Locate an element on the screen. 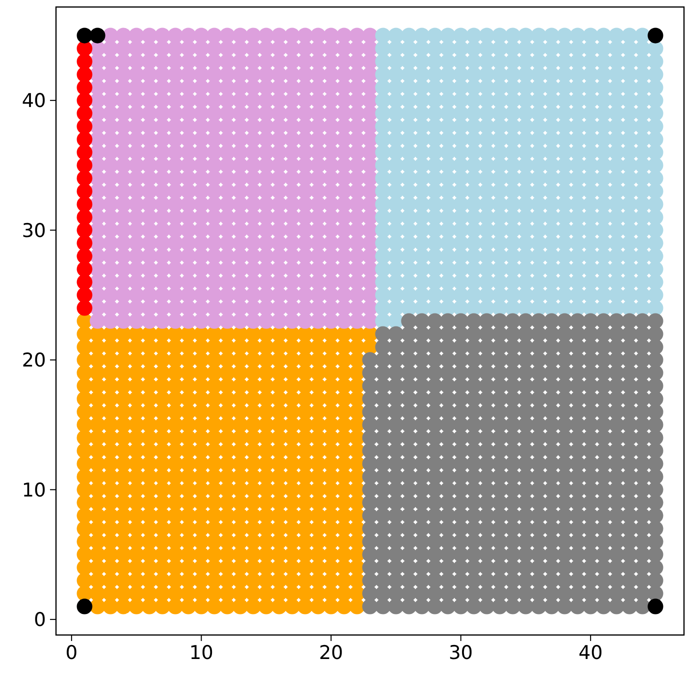 Image resolution: width=696 pixels, height=693 pixels. x-tick-label: 0 is located at coordinates (72, 653).